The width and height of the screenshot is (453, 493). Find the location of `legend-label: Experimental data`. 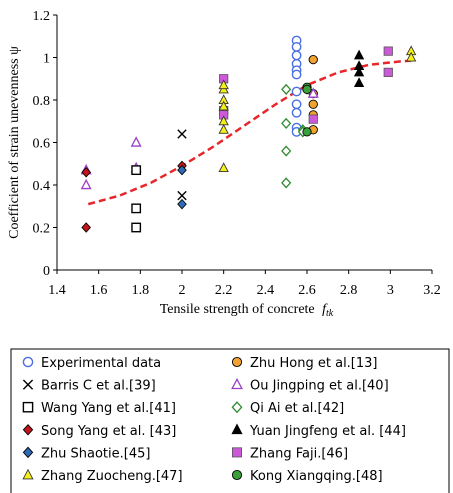

legend-label: Experimental data is located at coordinates (101, 363).